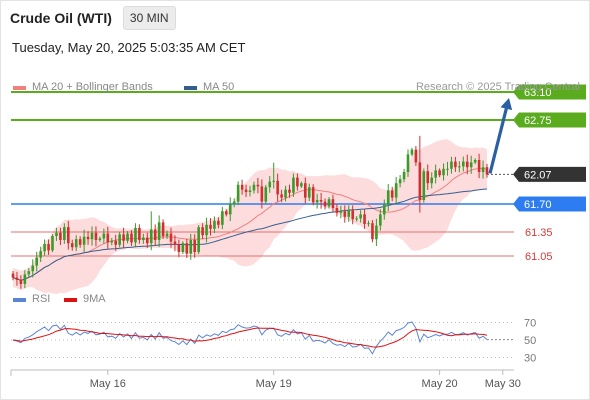  I want to click on level-tag-61.70, so click(549, 204).